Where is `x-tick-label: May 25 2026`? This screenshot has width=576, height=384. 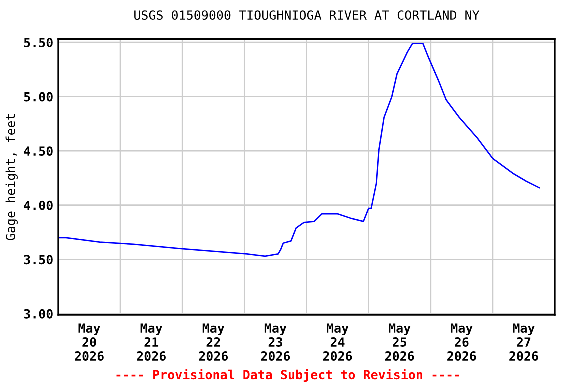 x-tick-label: May 25 2026 is located at coordinates (399, 343).